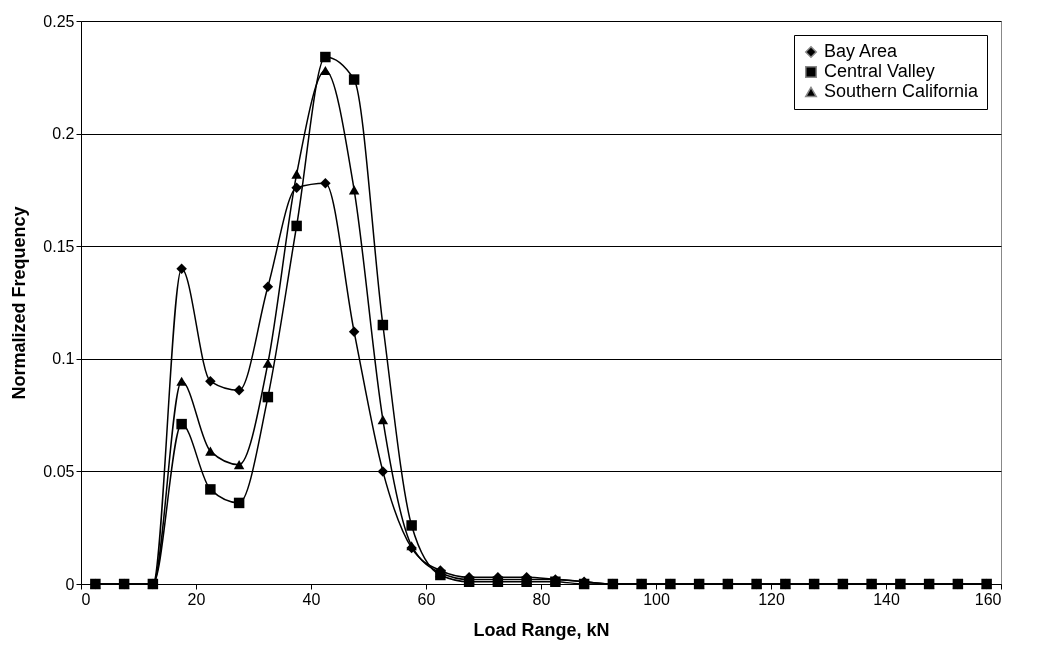  Describe the element at coordinates (63, 134) in the screenshot. I see `y-tick-label: 0.2` at that location.